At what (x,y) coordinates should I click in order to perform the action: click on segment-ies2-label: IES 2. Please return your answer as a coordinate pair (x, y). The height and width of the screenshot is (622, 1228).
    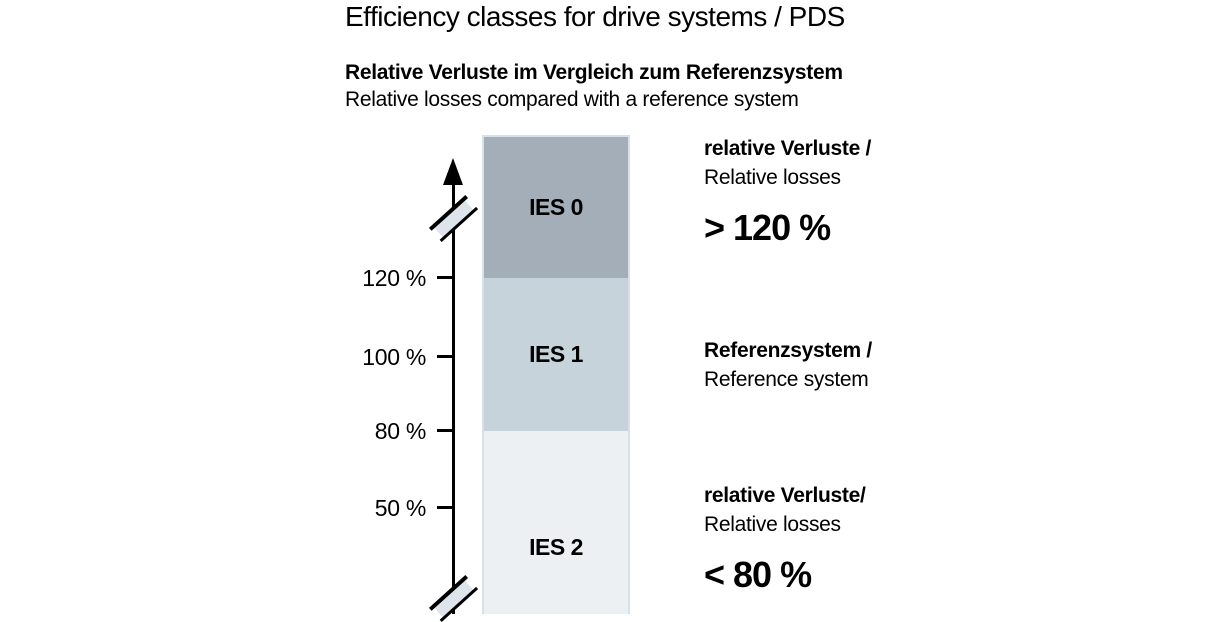
    Looking at the image, I should click on (556, 547).